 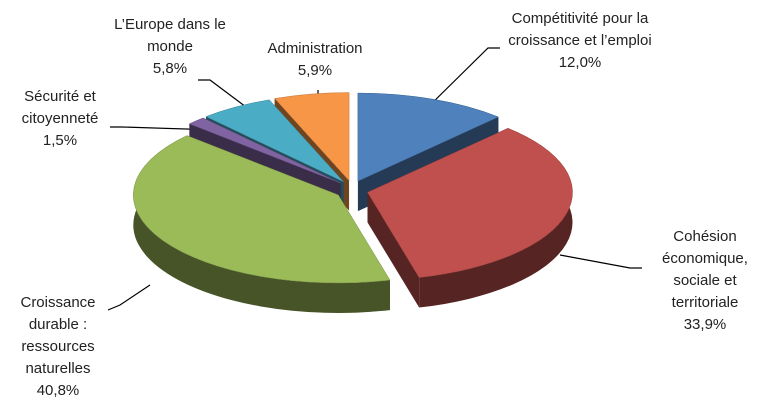 I want to click on value-label: 5,9%, so click(x=315, y=70).